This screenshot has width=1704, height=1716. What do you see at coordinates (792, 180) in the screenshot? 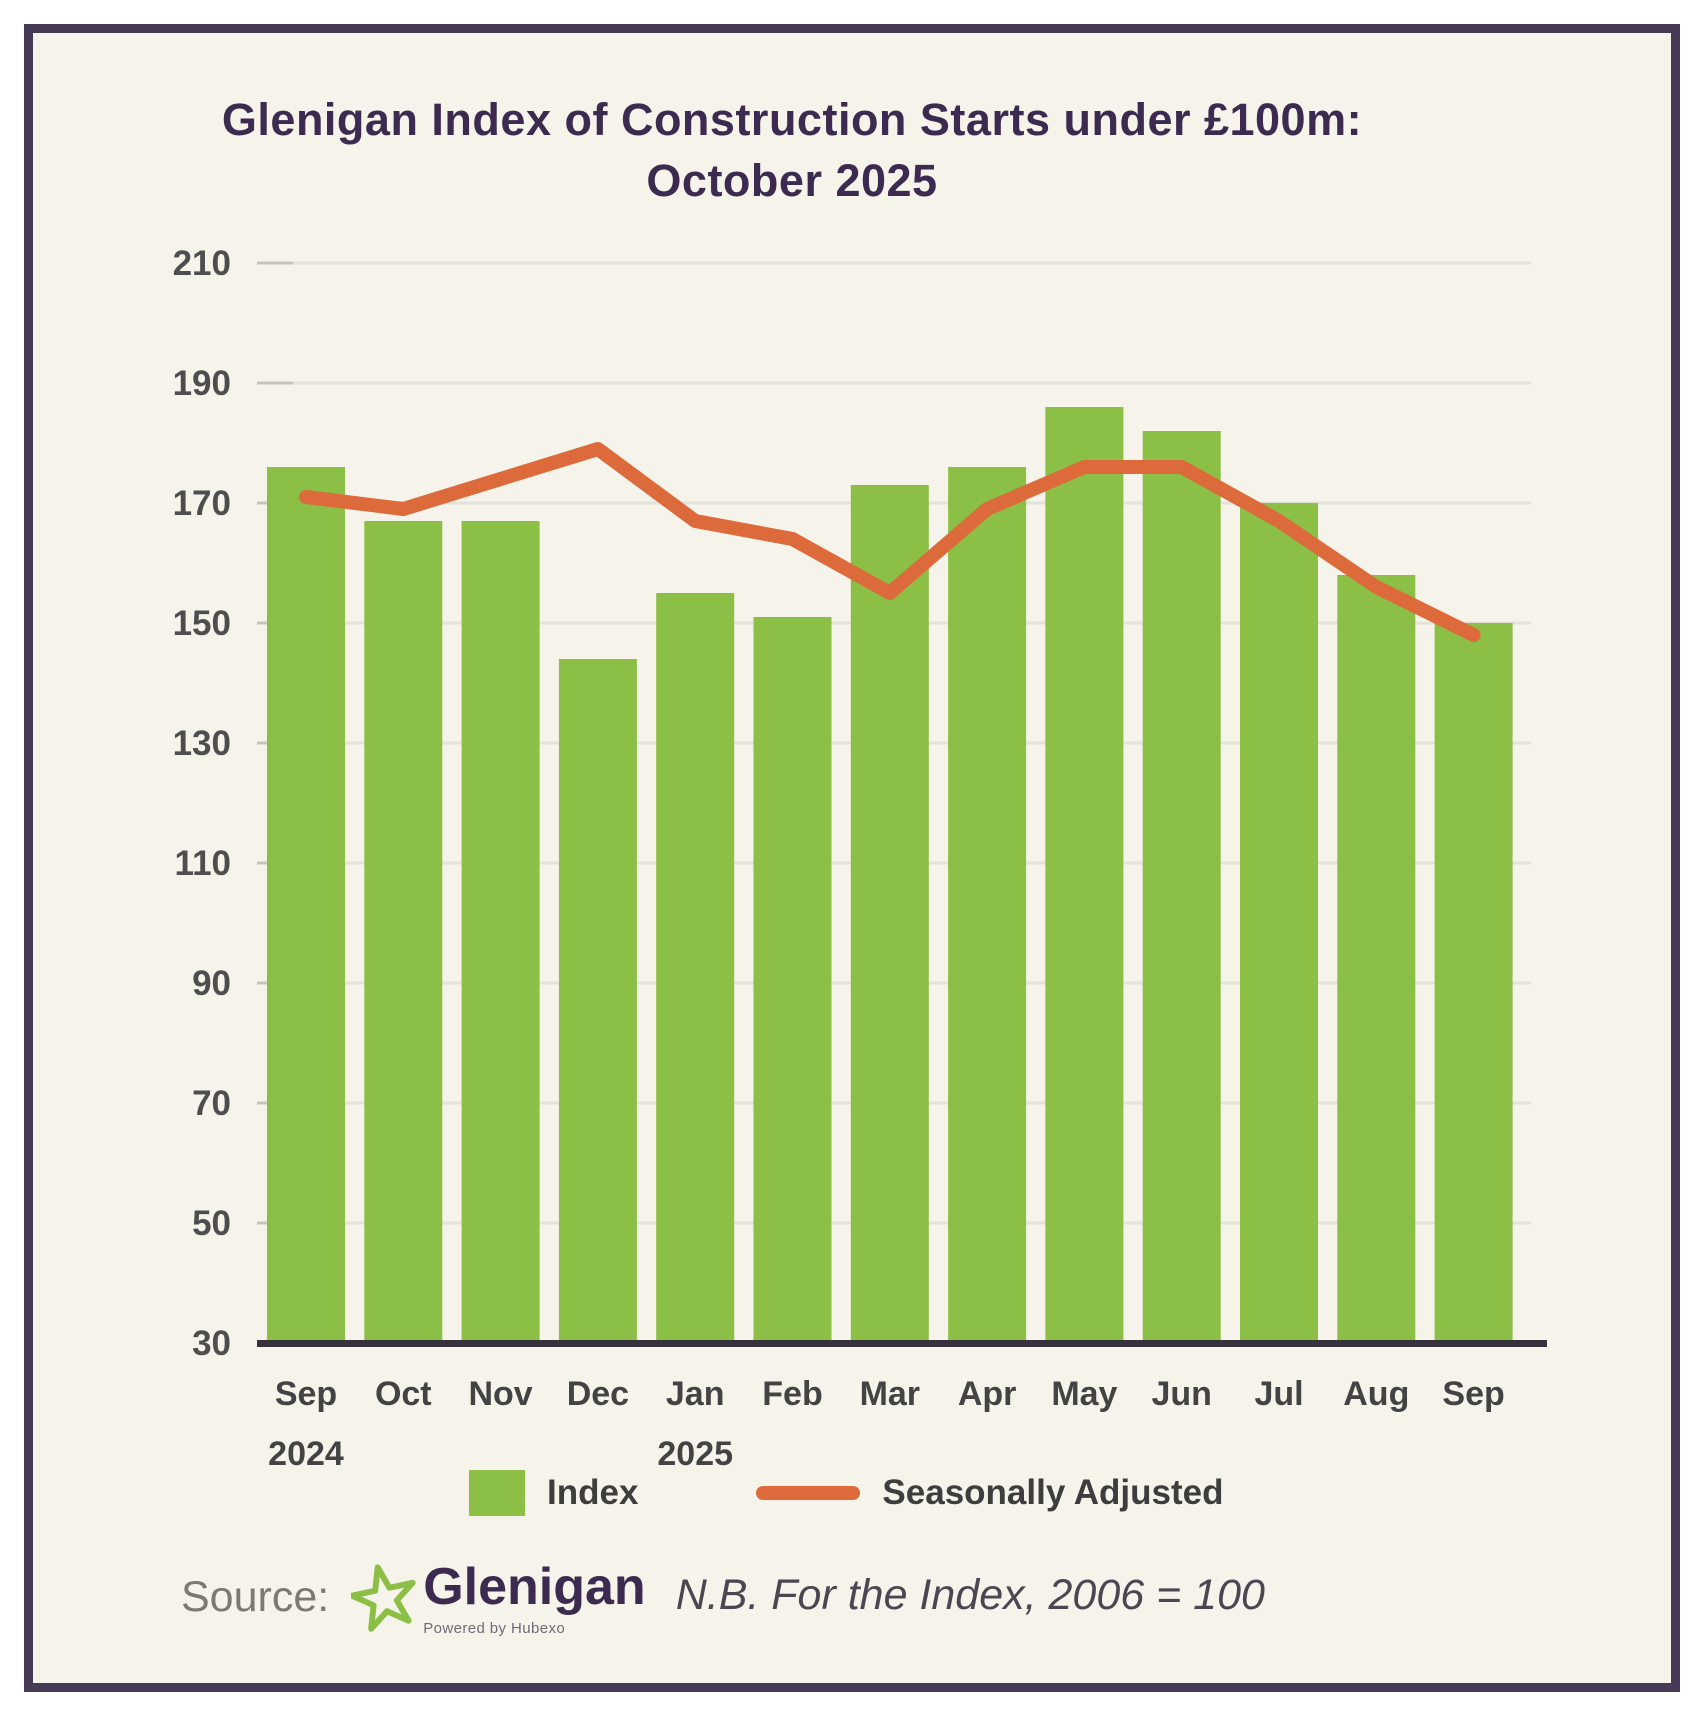
I see `chart-title-line2: October 2025` at bounding box center [792, 180].